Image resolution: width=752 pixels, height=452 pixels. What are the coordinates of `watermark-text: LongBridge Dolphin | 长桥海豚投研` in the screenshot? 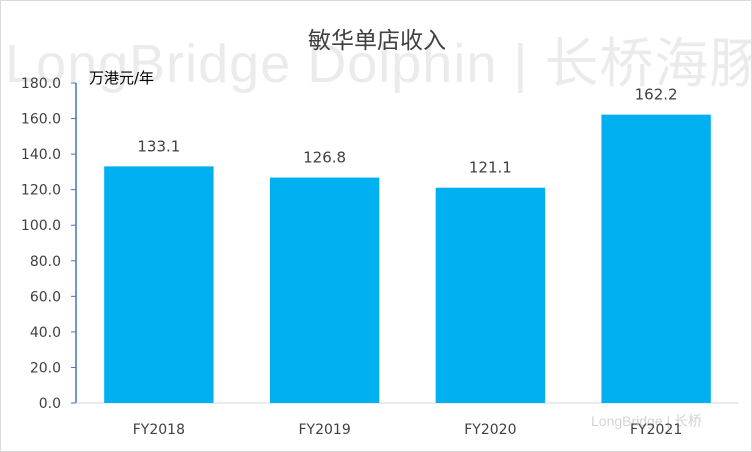 It's located at (378, 64).